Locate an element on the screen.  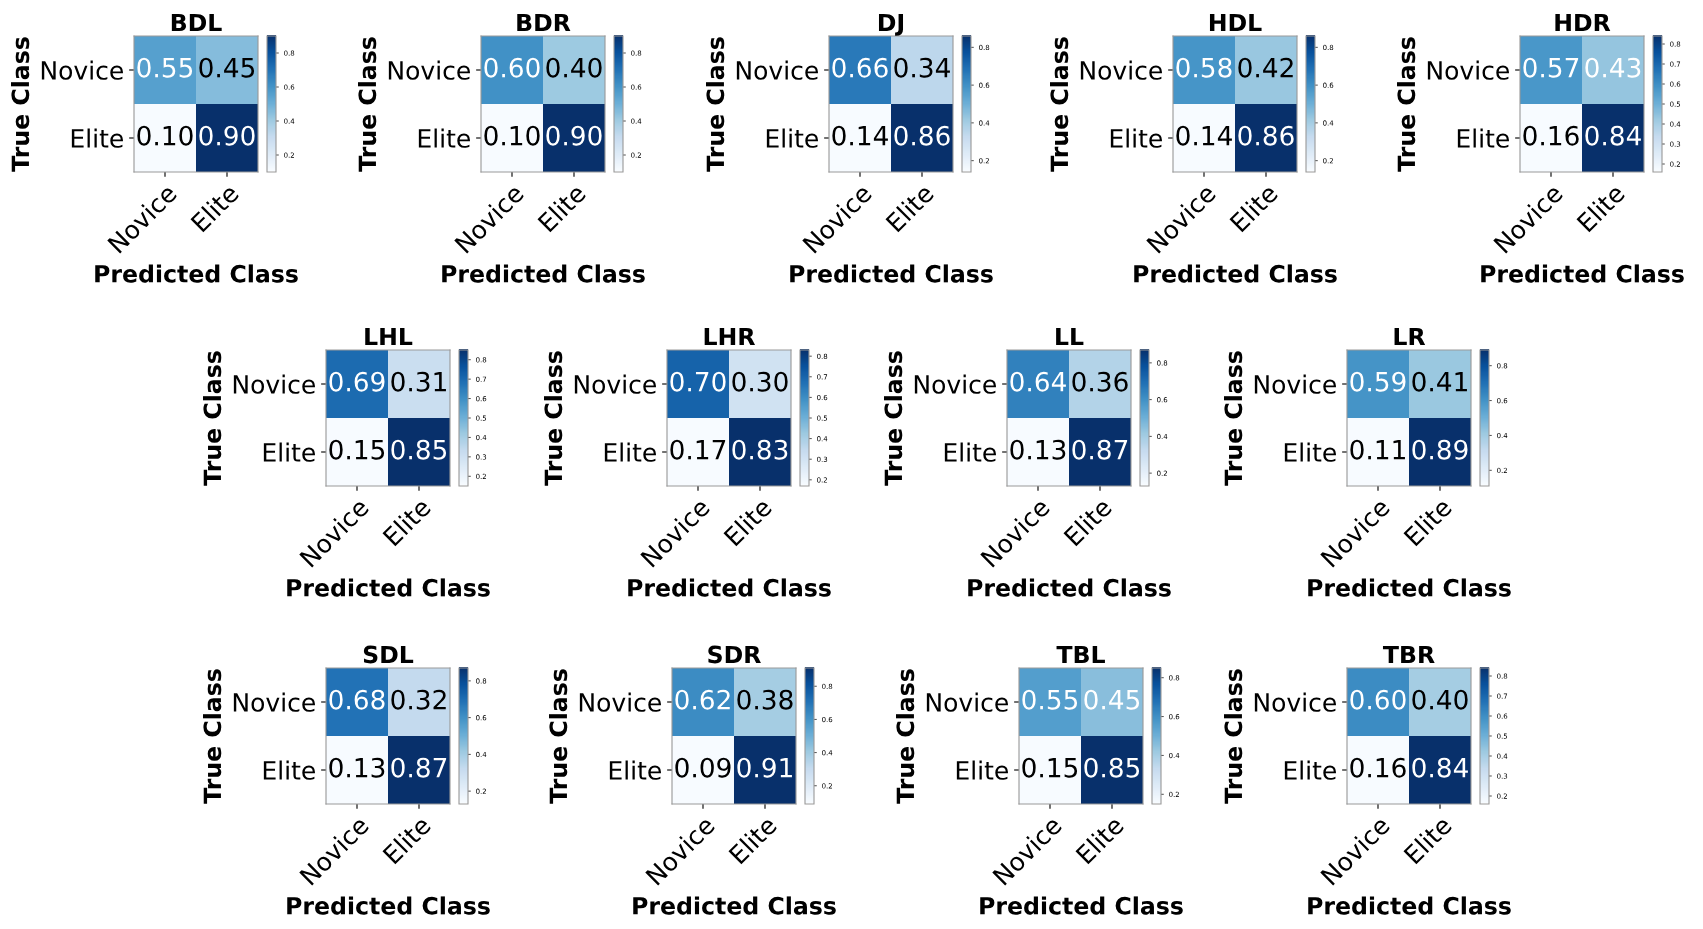
data-label: 0.64 is located at coordinates (1038, 381).